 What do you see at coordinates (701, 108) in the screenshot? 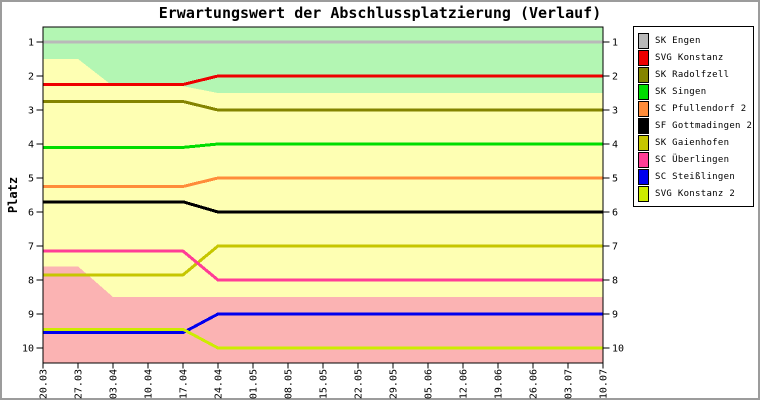
I see `legend-label: SC Pfullendorf 2` at bounding box center [701, 108].